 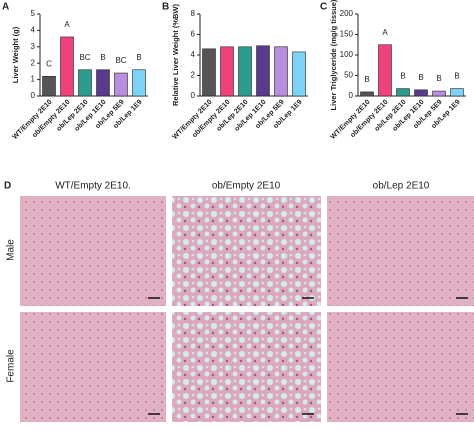 I want to click on row-label: Male, so click(x=11, y=250).